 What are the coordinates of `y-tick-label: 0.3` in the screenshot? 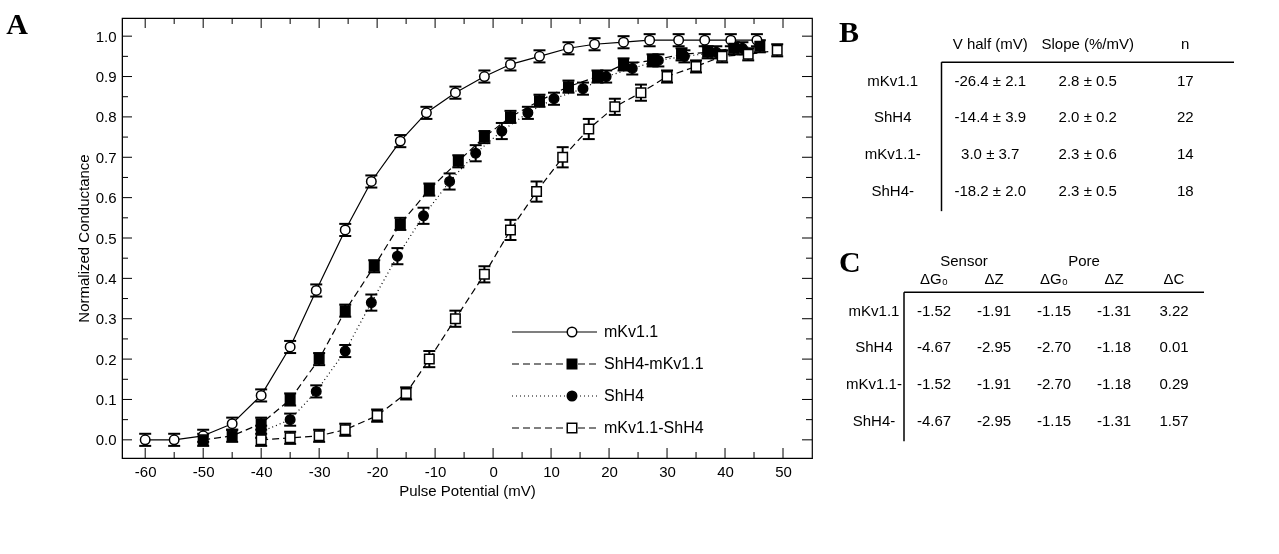 It's located at (106, 319).